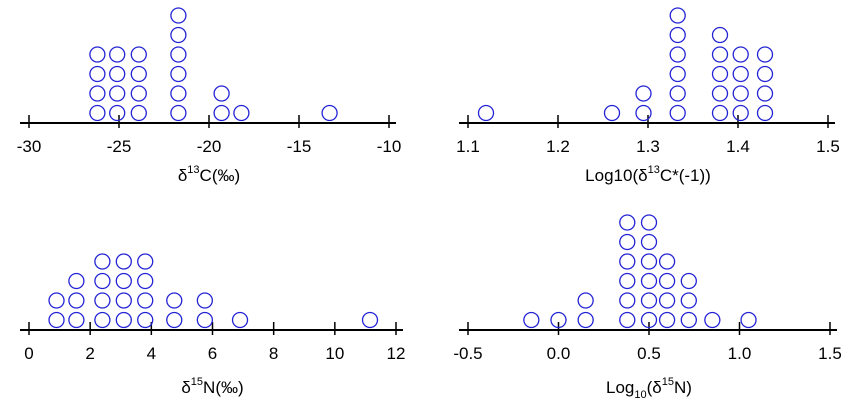 The height and width of the screenshot is (403, 855). I want to click on x-tick-label: 1.4, so click(738, 146).